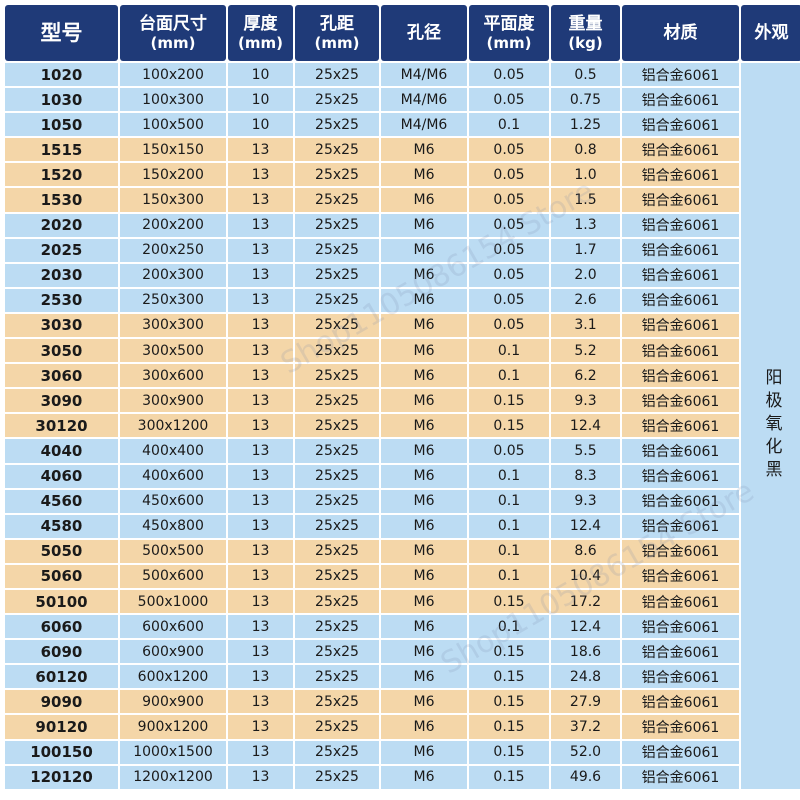  Describe the element at coordinates (585, 777) in the screenshot. I see `cell-weight: 49.6` at that location.